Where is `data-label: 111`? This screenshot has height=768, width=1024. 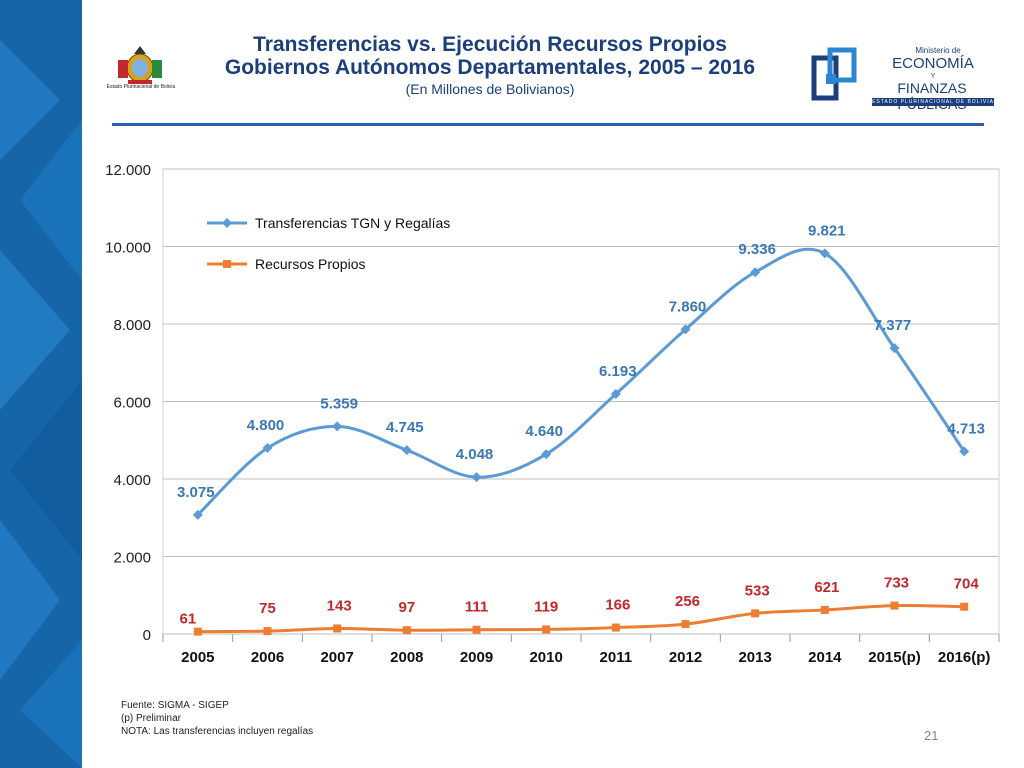
data-label: 111 is located at coordinates (476, 607).